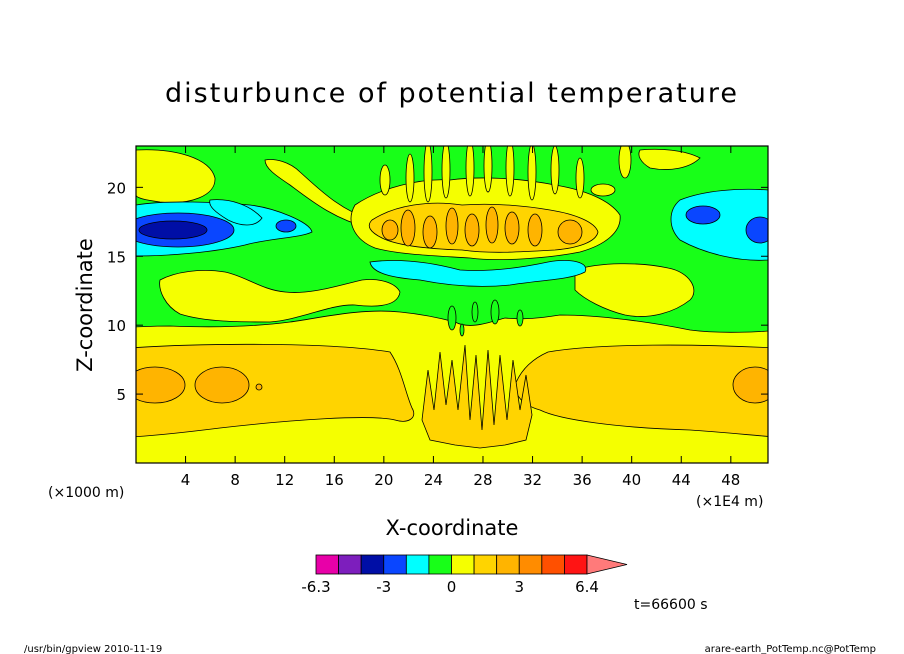 The height and width of the screenshot is (654, 904). What do you see at coordinates (482, 227) in the screenshot?
I see `field-convective-cells` at bounding box center [482, 227].